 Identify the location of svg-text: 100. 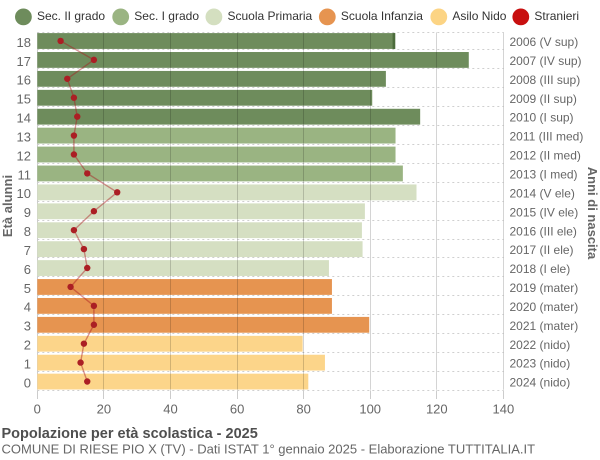
(370, 408).